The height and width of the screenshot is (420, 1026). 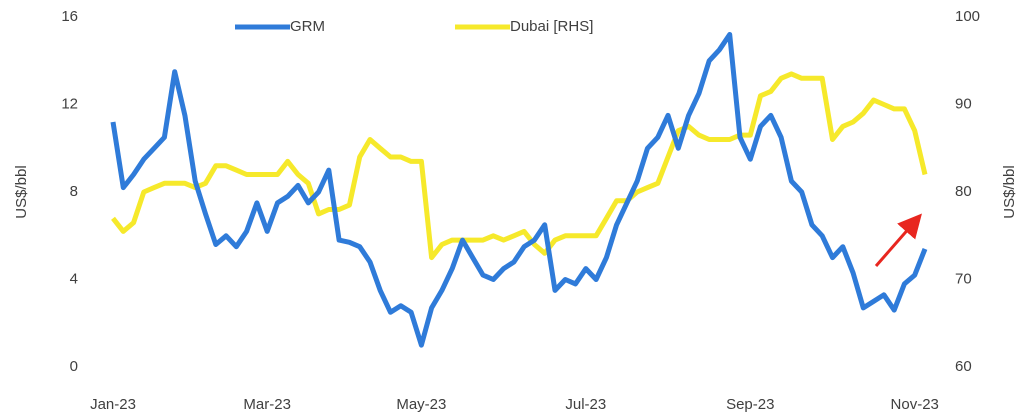 I want to click on y-tick-label: 8, so click(x=74, y=191).